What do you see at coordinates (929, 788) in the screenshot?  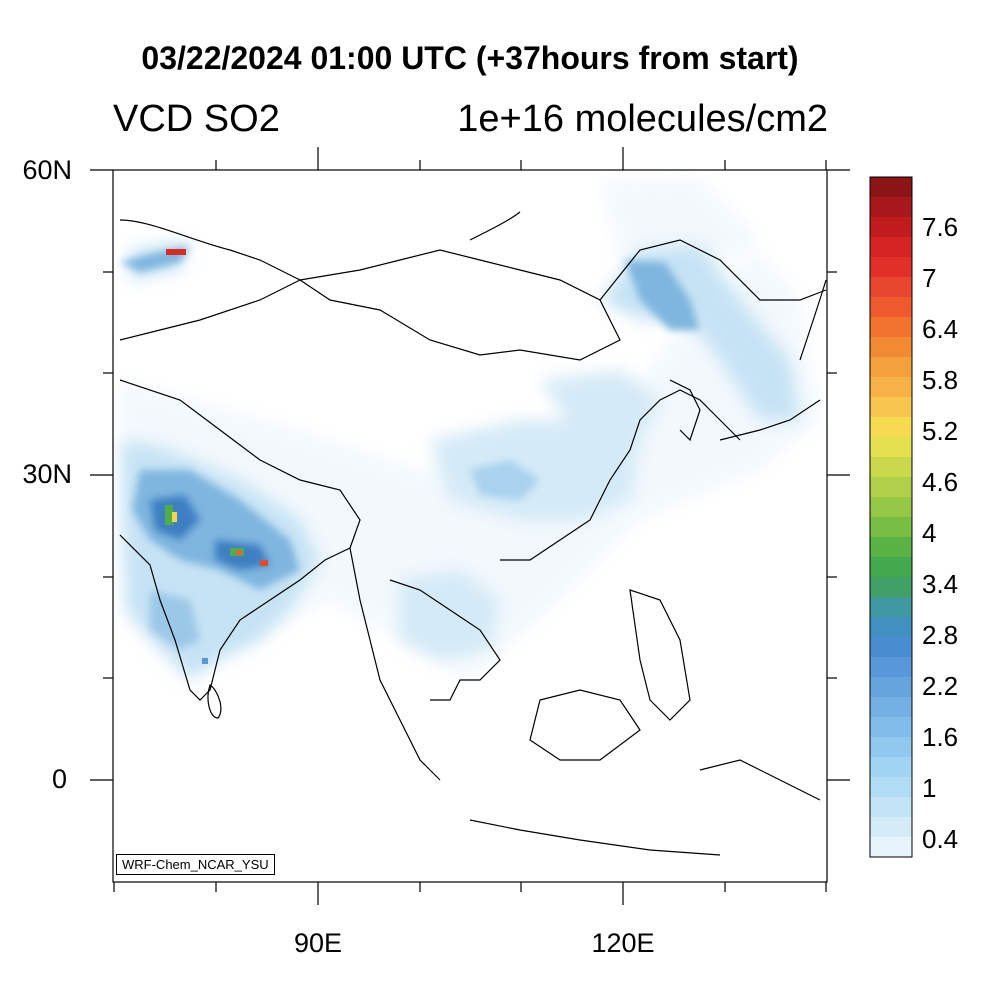 I see `colorbar-tick-label: 1` at bounding box center [929, 788].